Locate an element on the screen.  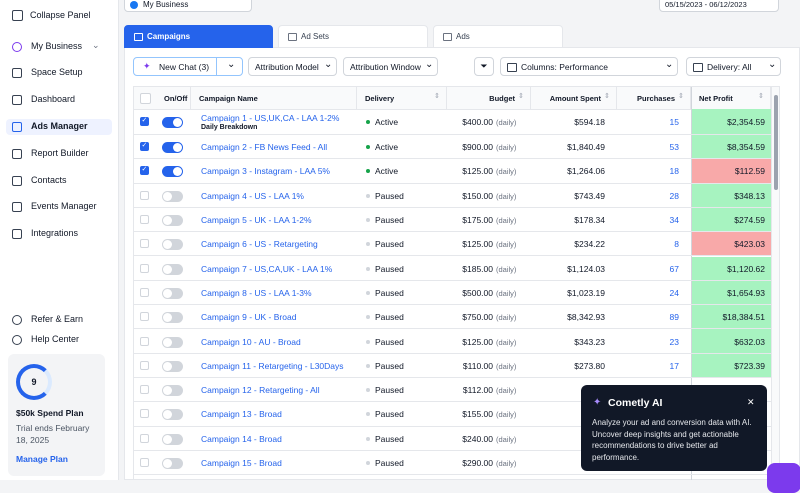
tab: Campaigns is located at coordinates (198, 36).